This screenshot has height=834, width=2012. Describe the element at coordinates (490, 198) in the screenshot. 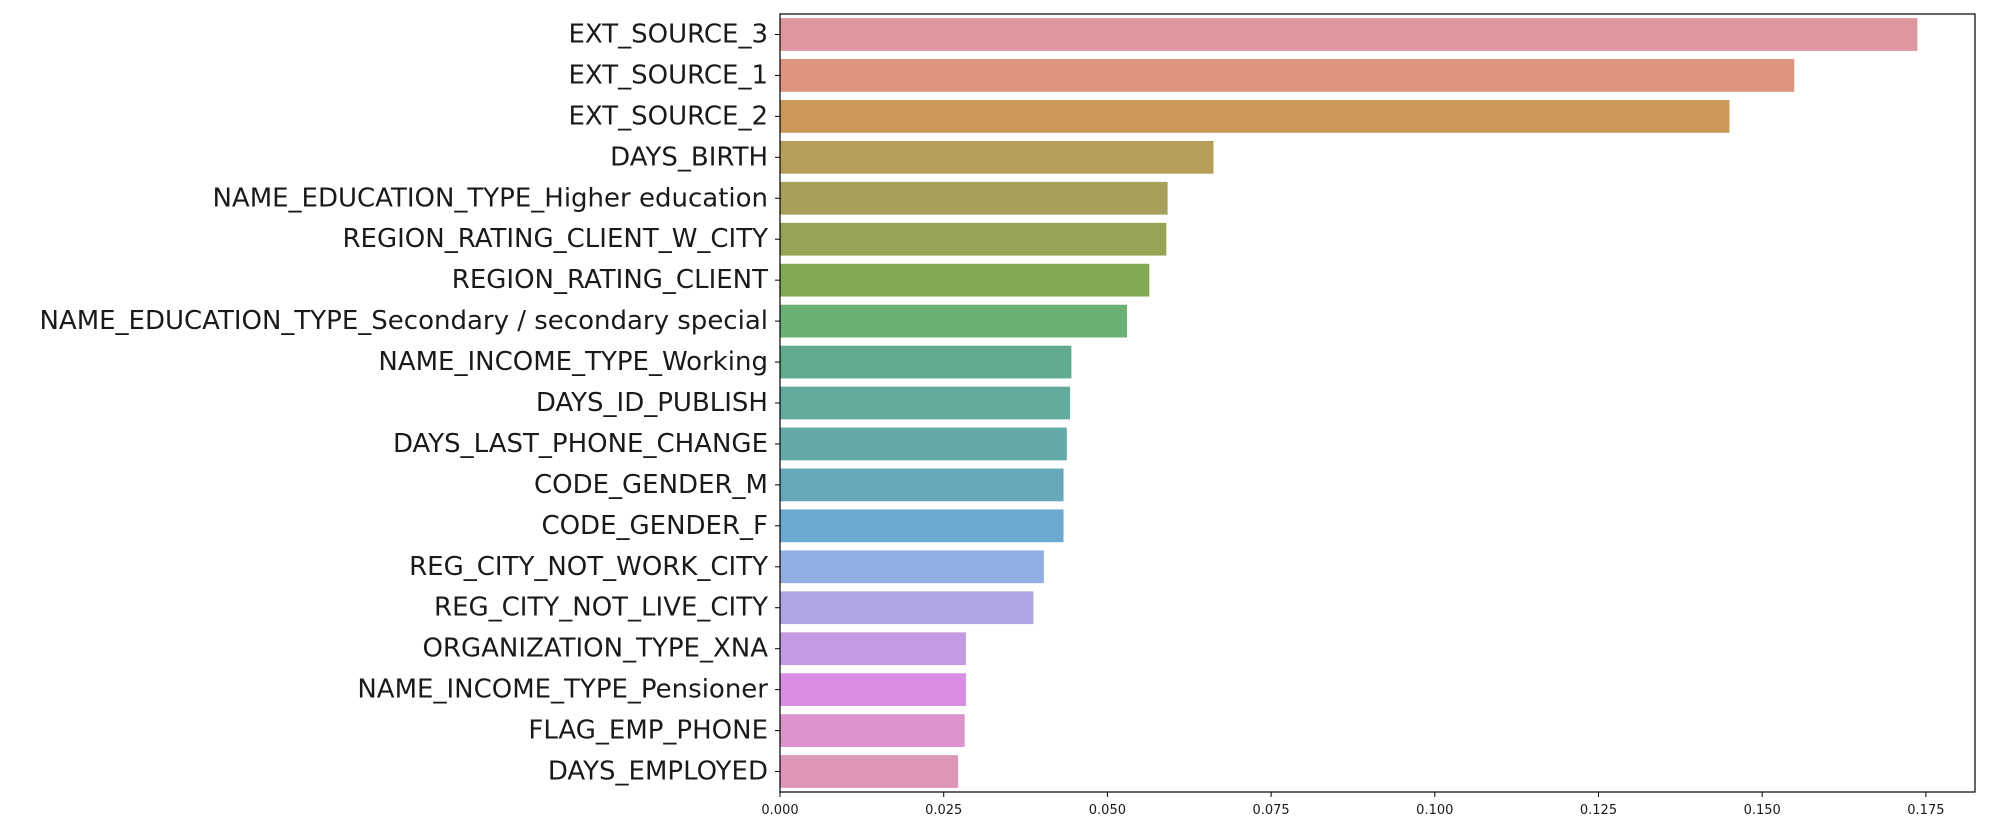

I see `category-label: NAME_EDUCATION_TYPE_Higher education` at that location.